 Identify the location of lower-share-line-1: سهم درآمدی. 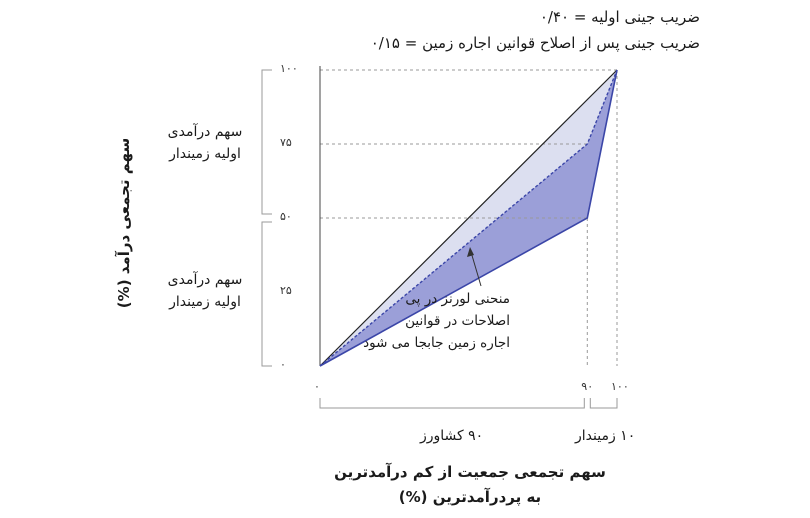
(205, 280).